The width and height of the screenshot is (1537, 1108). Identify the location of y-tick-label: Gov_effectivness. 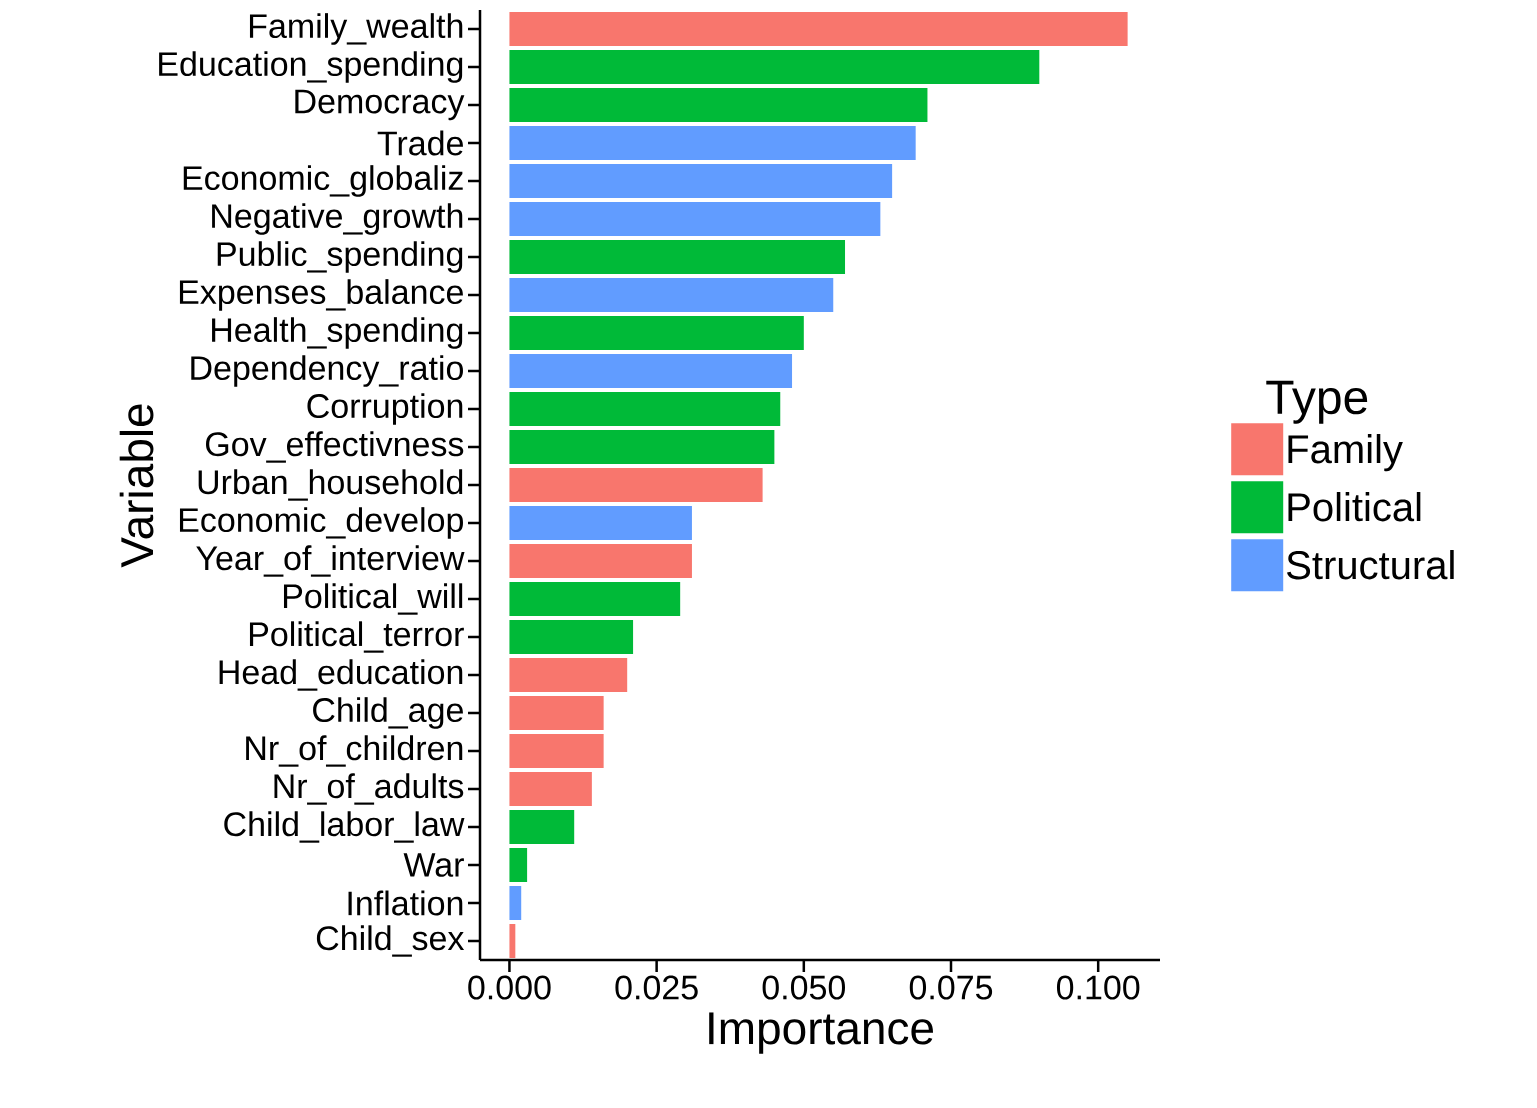
(335, 447).